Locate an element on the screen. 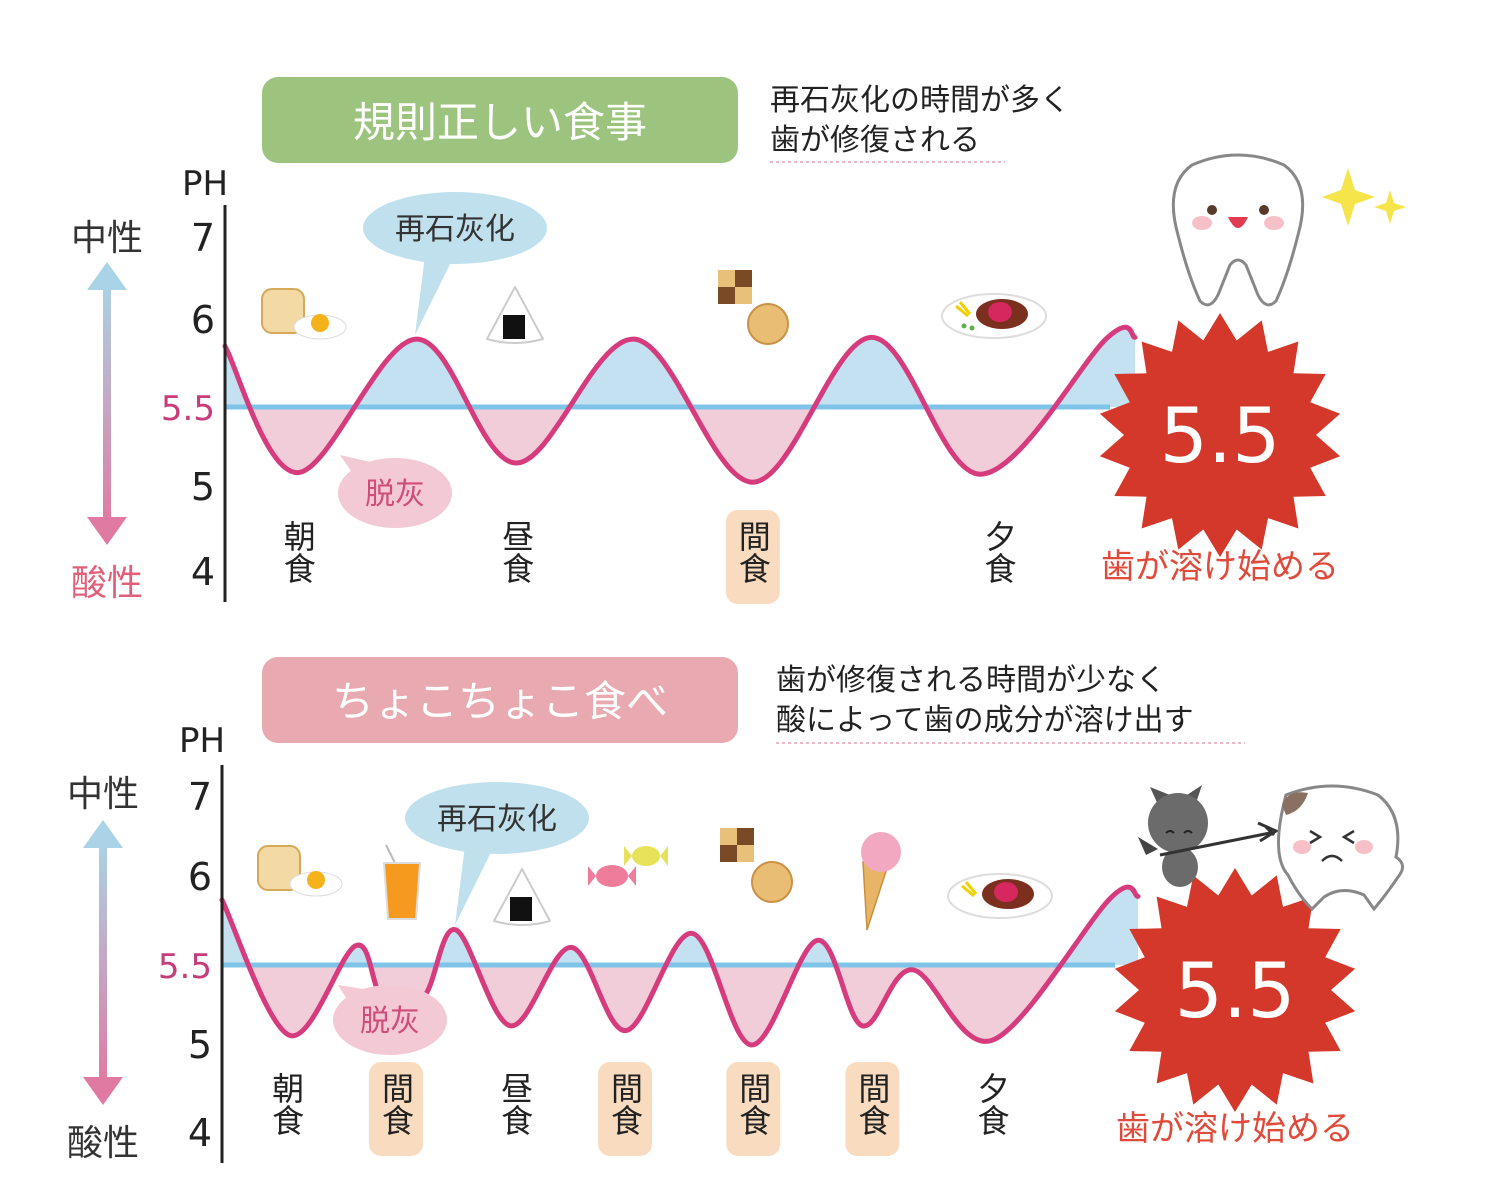 The height and width of the screenshot is (1184, 1486). threshold-burst: 5.5 is located at coordinates (1220, 435).